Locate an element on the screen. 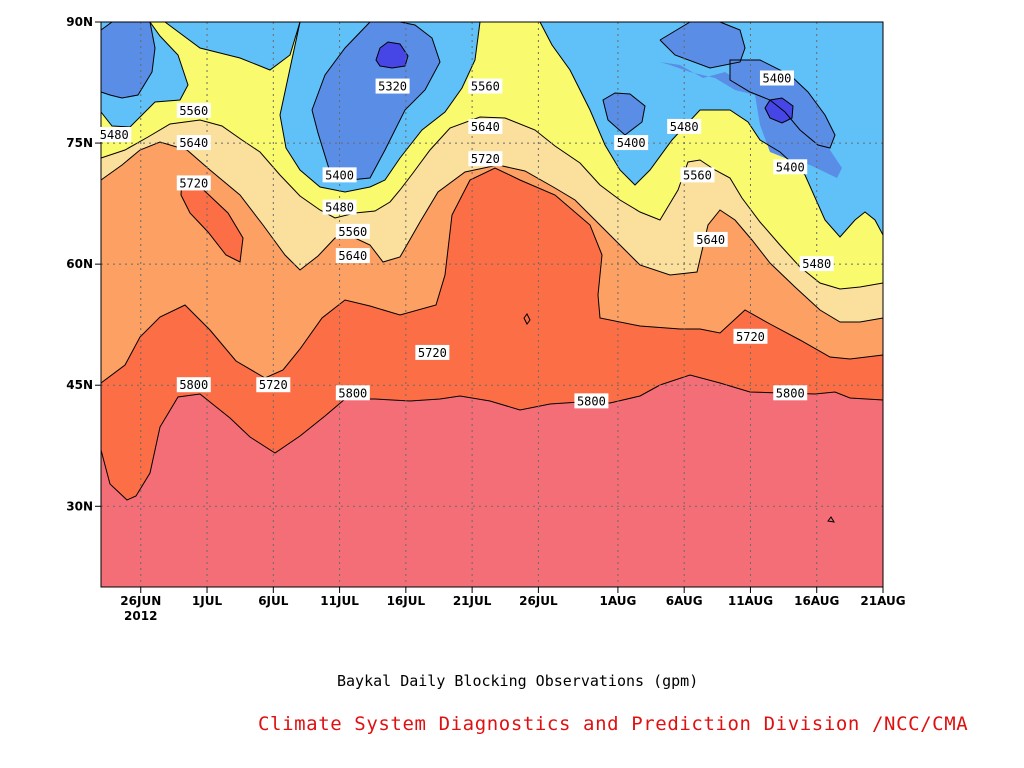  y-tick-label: 45N is located at coordinates (79, 385).